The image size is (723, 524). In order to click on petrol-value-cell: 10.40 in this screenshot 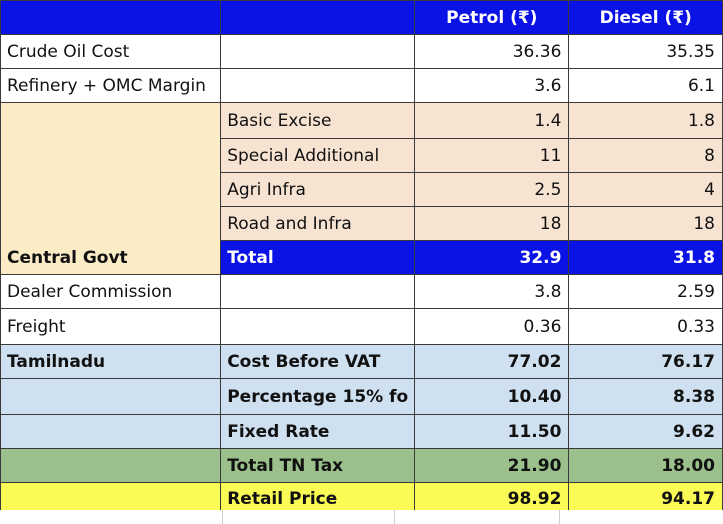, I will do `click(492, 396)`.